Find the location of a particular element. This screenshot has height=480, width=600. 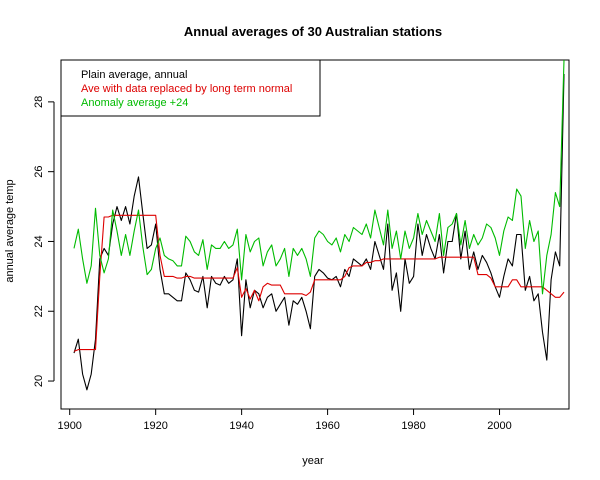

x-tick-label: 1980 is located at coordinates (413, 426).